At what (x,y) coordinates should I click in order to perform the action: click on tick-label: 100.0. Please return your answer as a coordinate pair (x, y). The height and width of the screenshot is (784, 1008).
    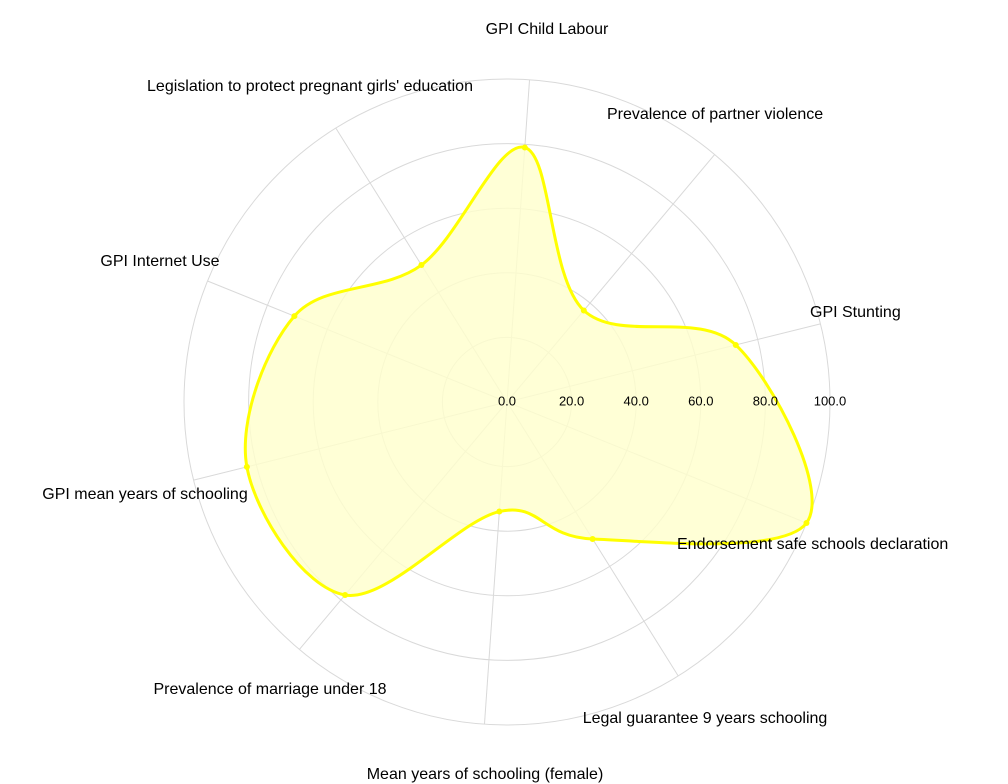
    Looking at the image, I should click on (830, 400).